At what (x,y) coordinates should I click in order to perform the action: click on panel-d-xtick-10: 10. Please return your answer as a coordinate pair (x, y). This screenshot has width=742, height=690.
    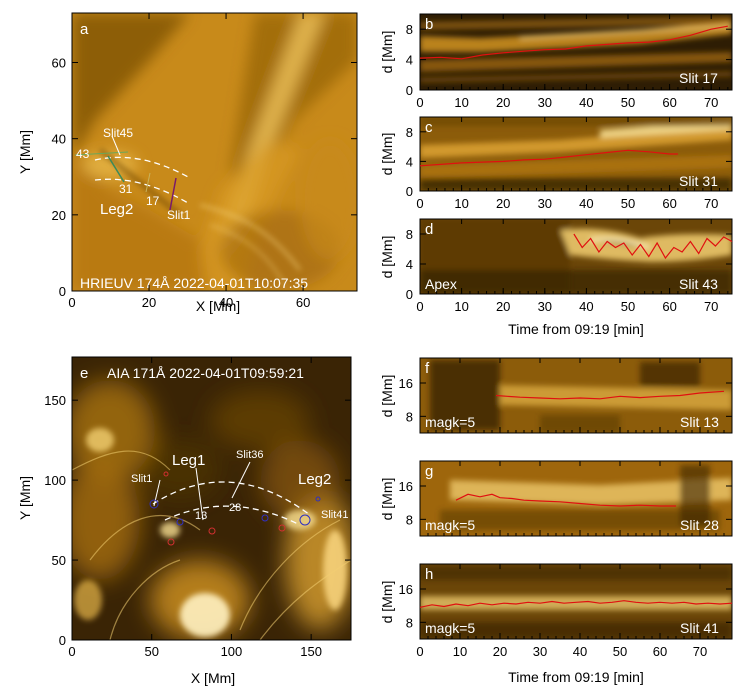
    Looking at the image, I should click on (461, 306).